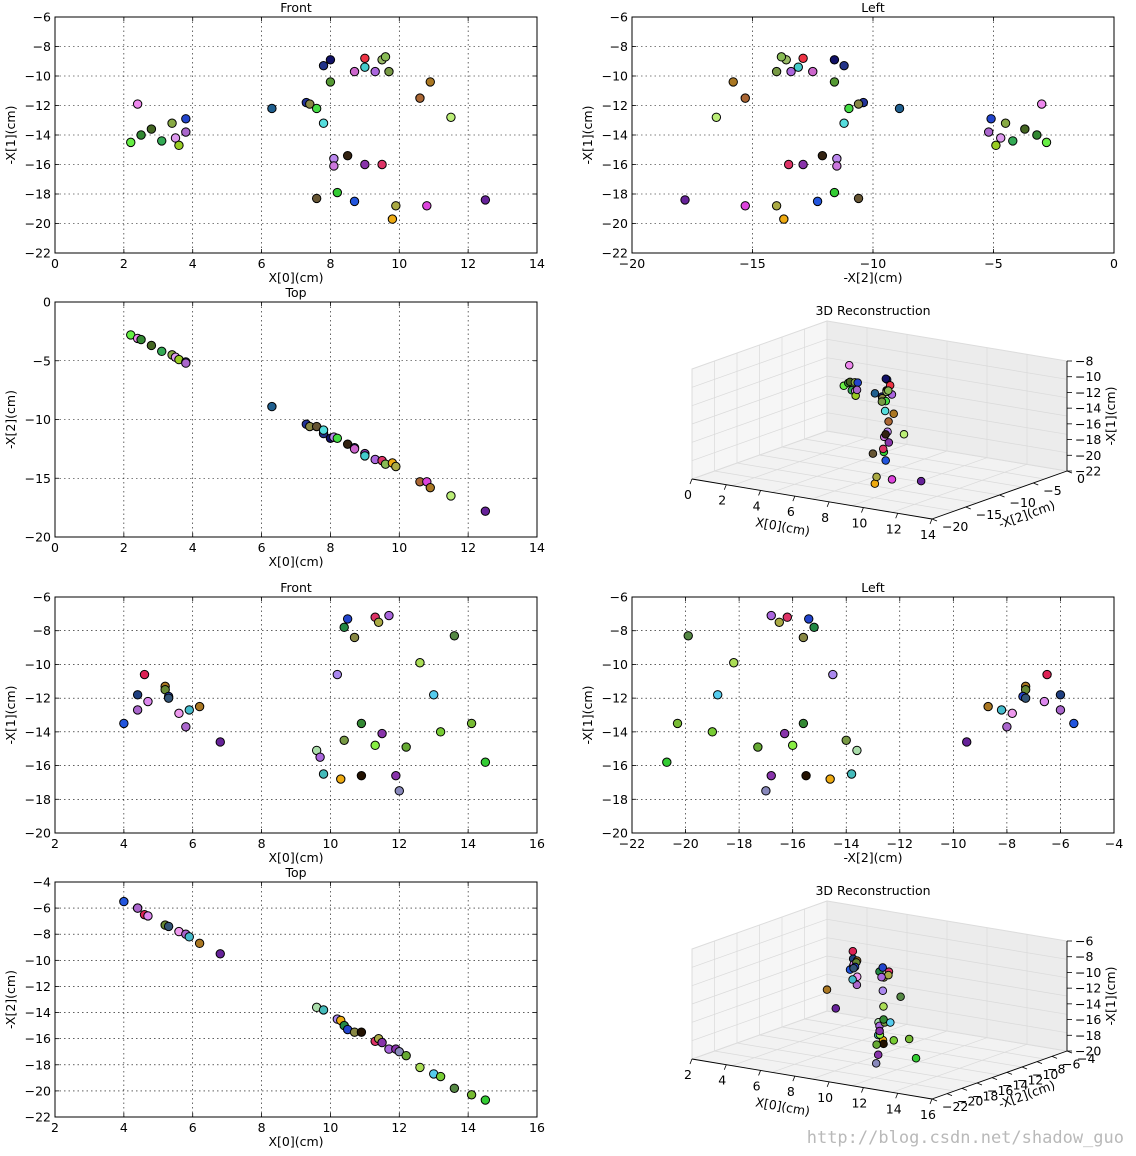 The image size is (1136, 1156). What do you see at coordinates (38, 1064) in the screenshot?
I see `y-tick-label: −18` at bounding box center [38, 1064].